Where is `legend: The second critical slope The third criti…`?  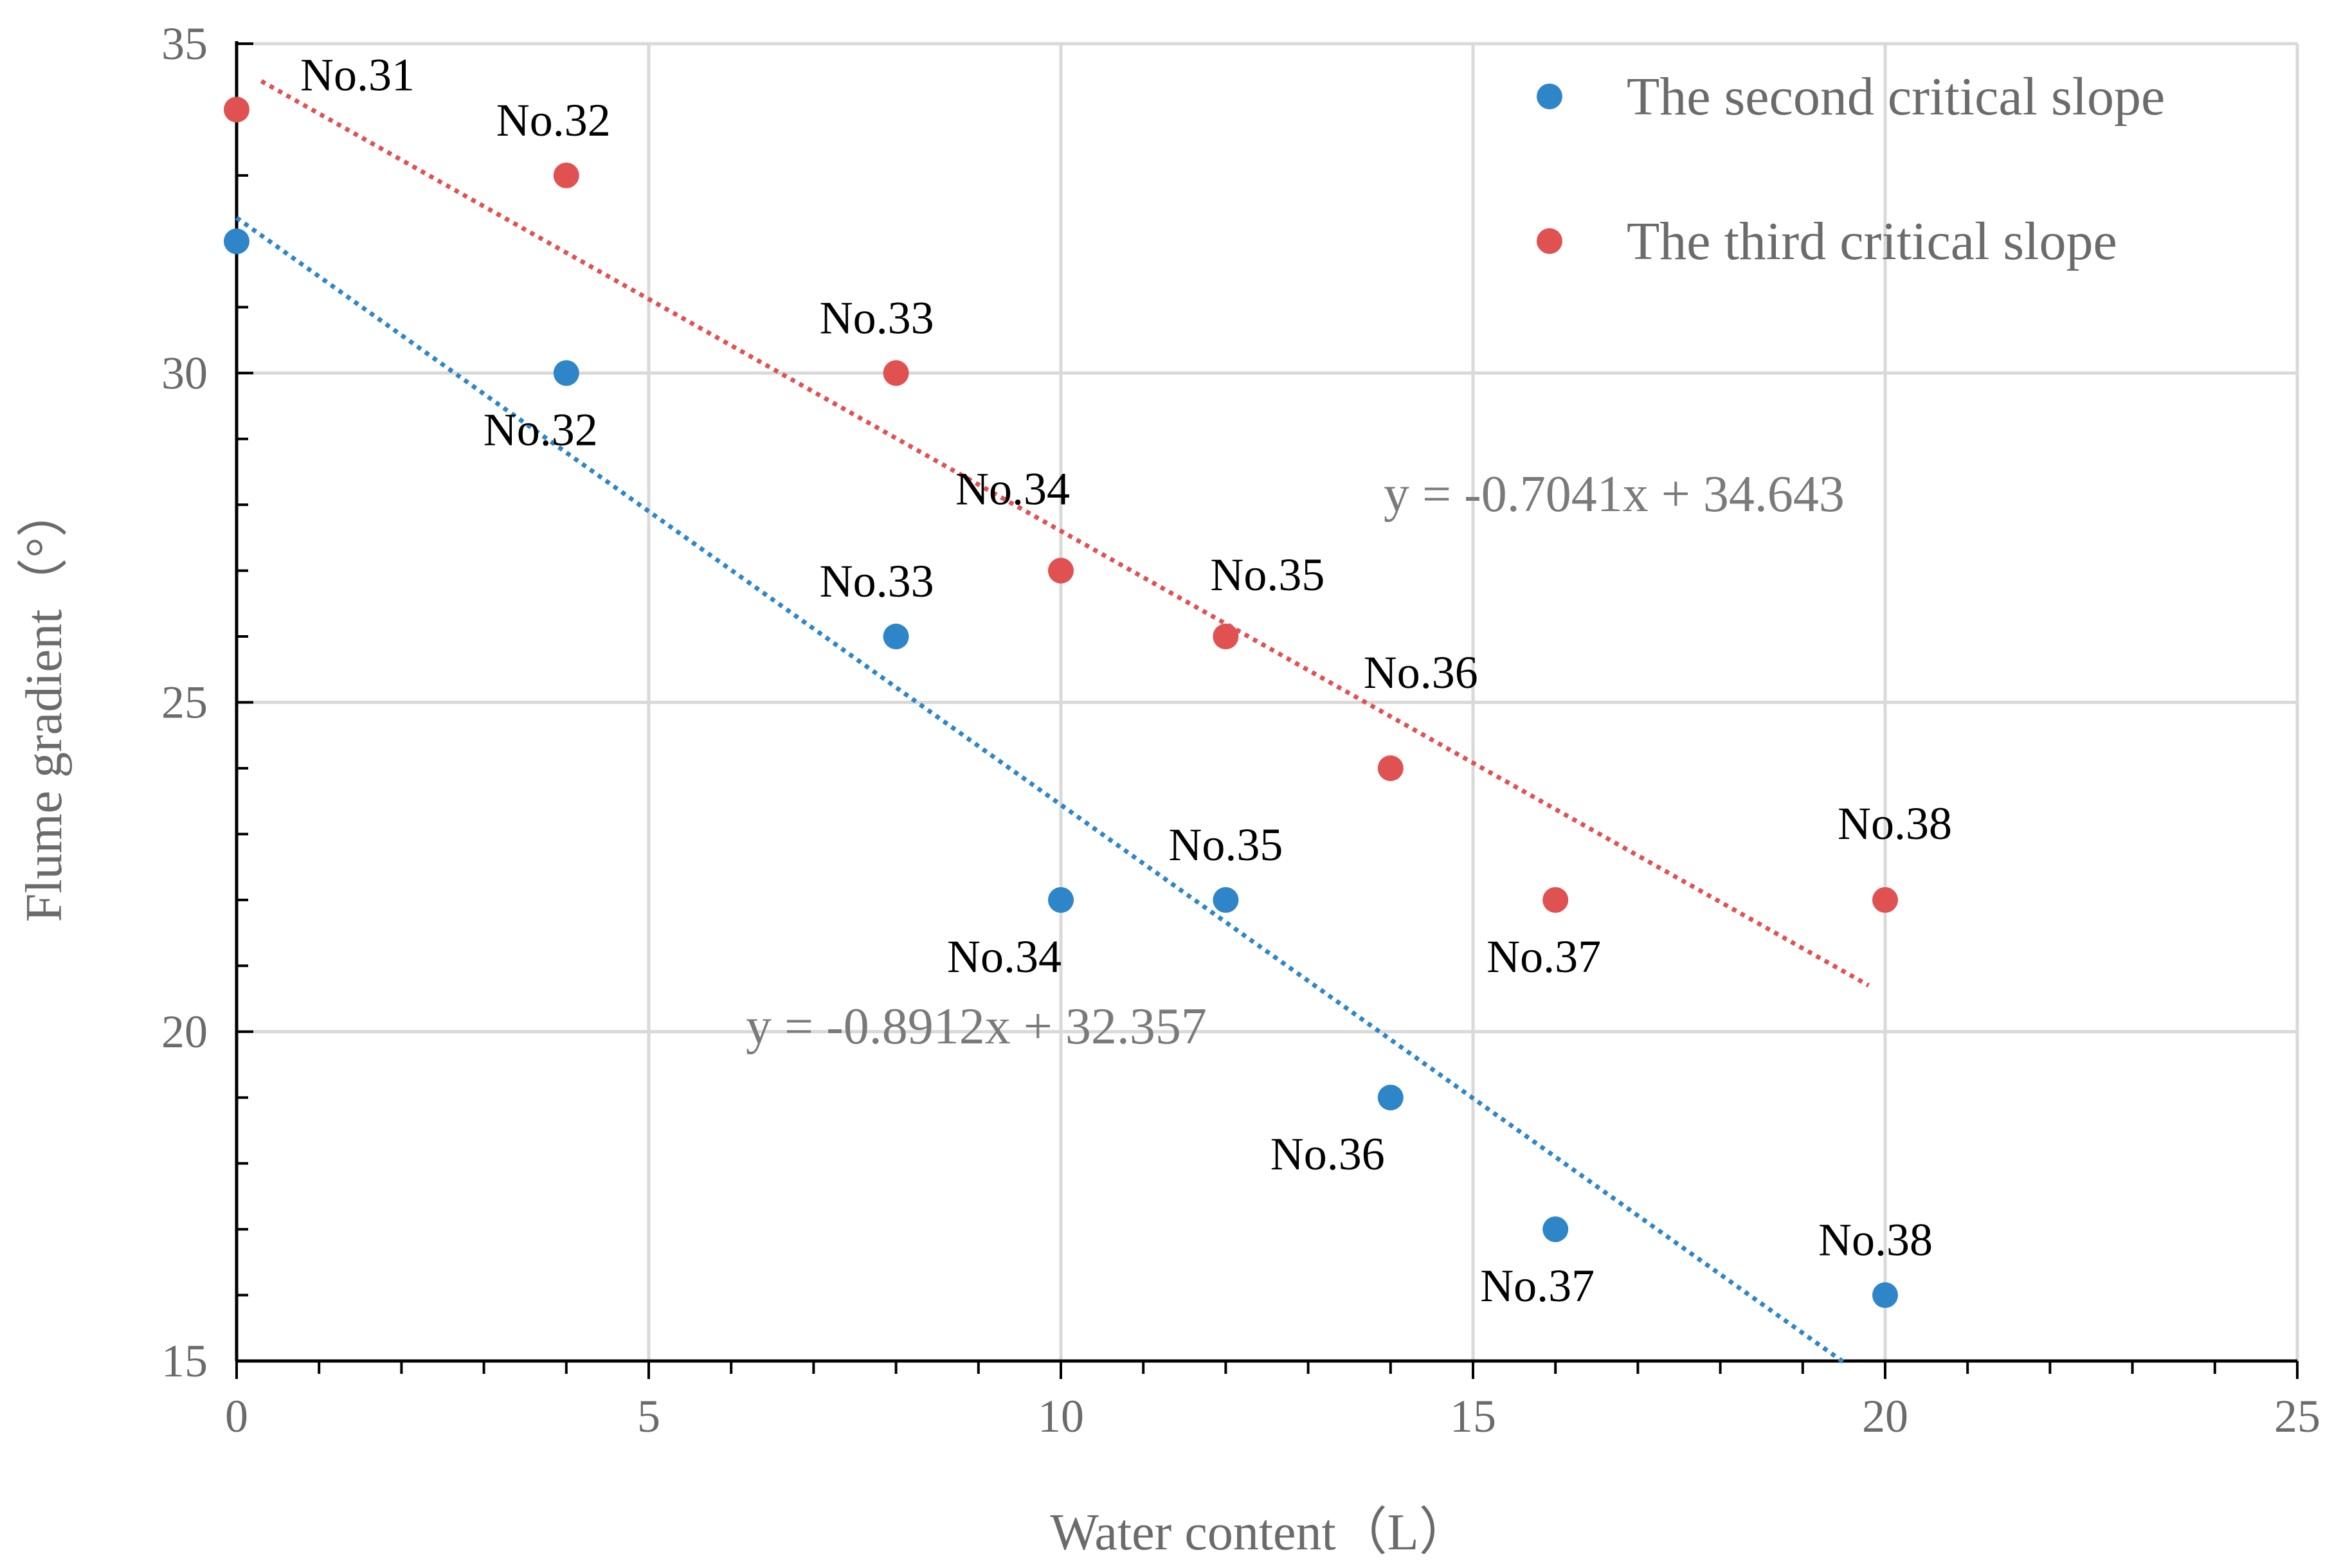
legend: The second critical slope The third criti… is located at coordinates (1851, 169).